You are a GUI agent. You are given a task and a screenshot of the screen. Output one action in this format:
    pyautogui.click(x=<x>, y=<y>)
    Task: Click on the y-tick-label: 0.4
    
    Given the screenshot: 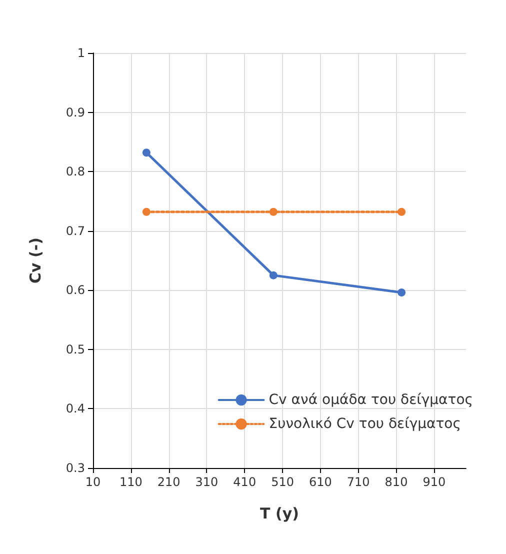 What is the action you would take?
    pyautogui.click(x=75, y=409)
    